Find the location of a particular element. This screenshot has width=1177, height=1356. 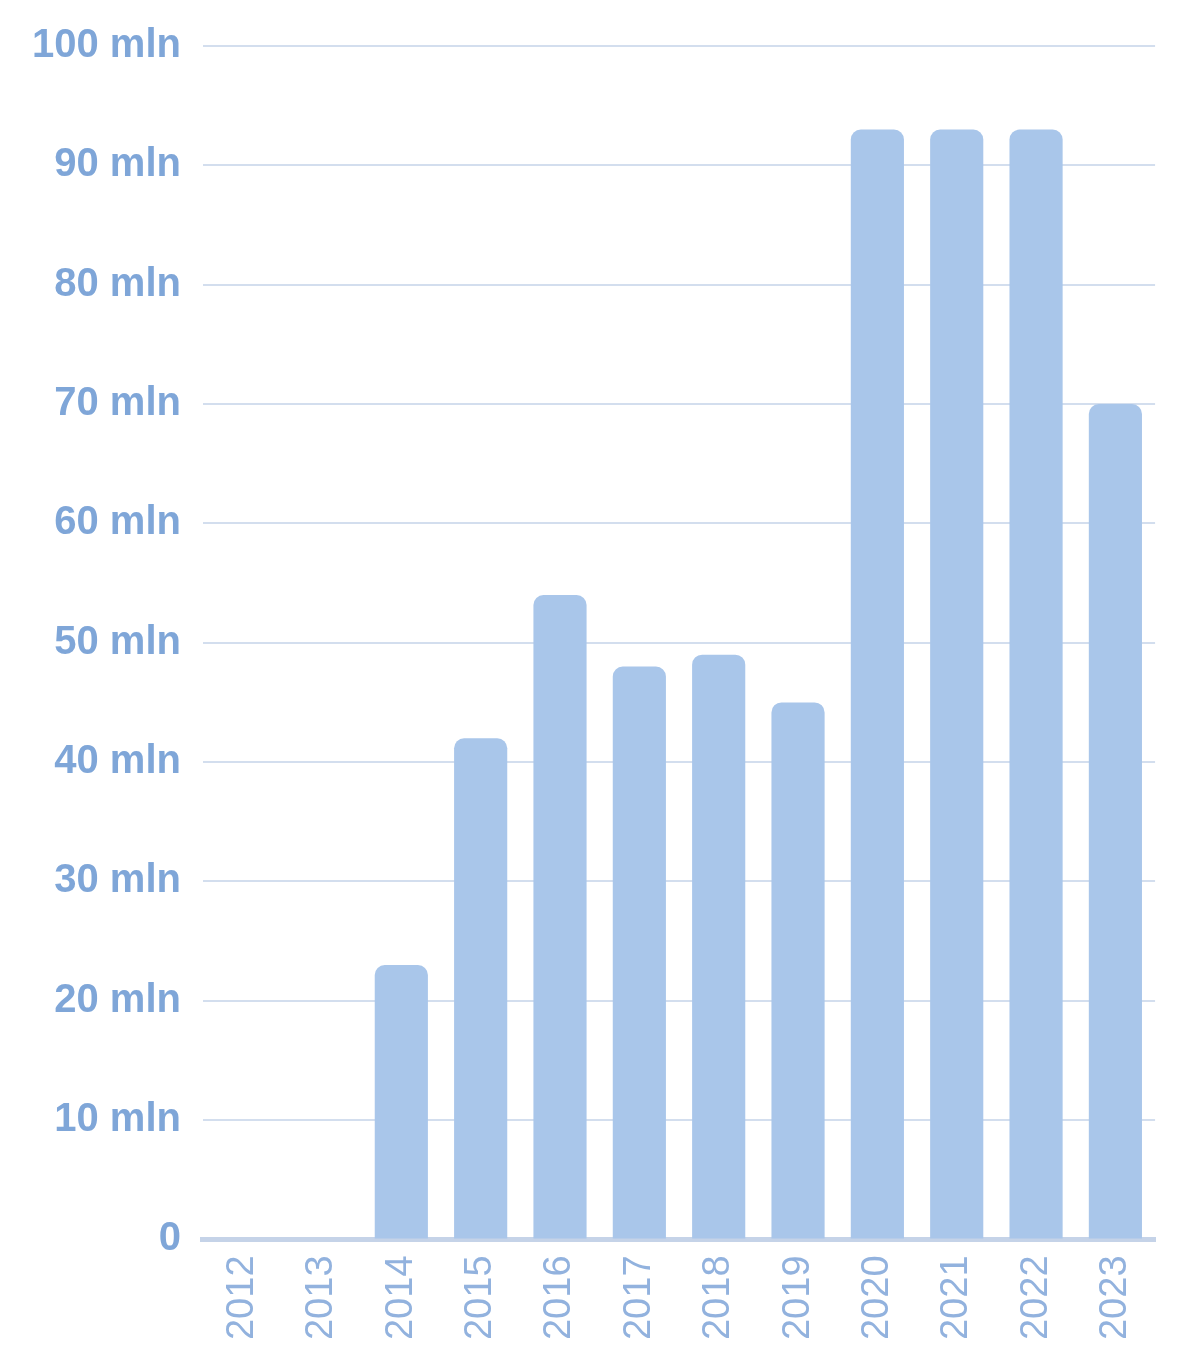

x-tick-label: 2015 is located at coordinates (478, 1298).